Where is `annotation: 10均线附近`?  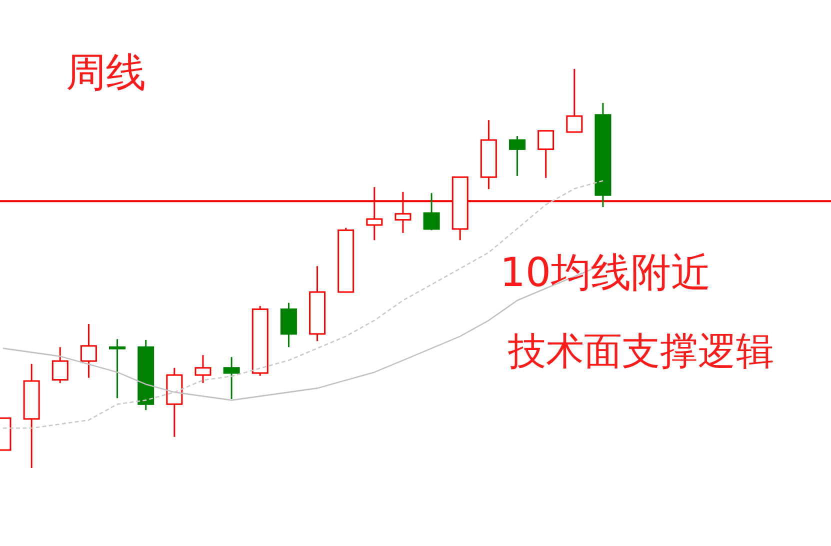 annotation: 10均线附近 is located at coordinates (605, 273).